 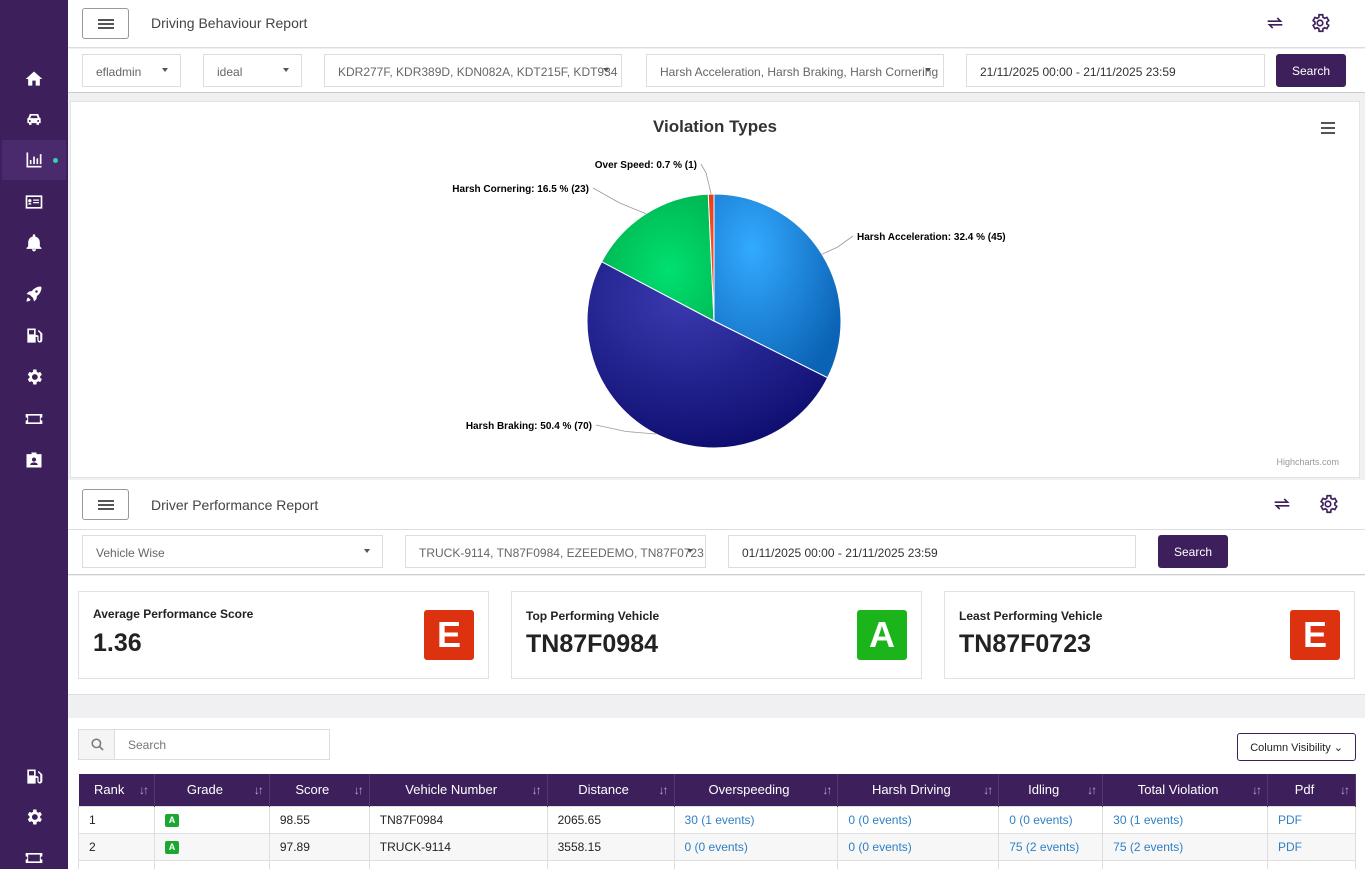 What do you see at coordinates (458, 790) in the screenshot?
I see `col-header-vehicle: Vehicle Number ↓↑` at bounding box center [458, 790].